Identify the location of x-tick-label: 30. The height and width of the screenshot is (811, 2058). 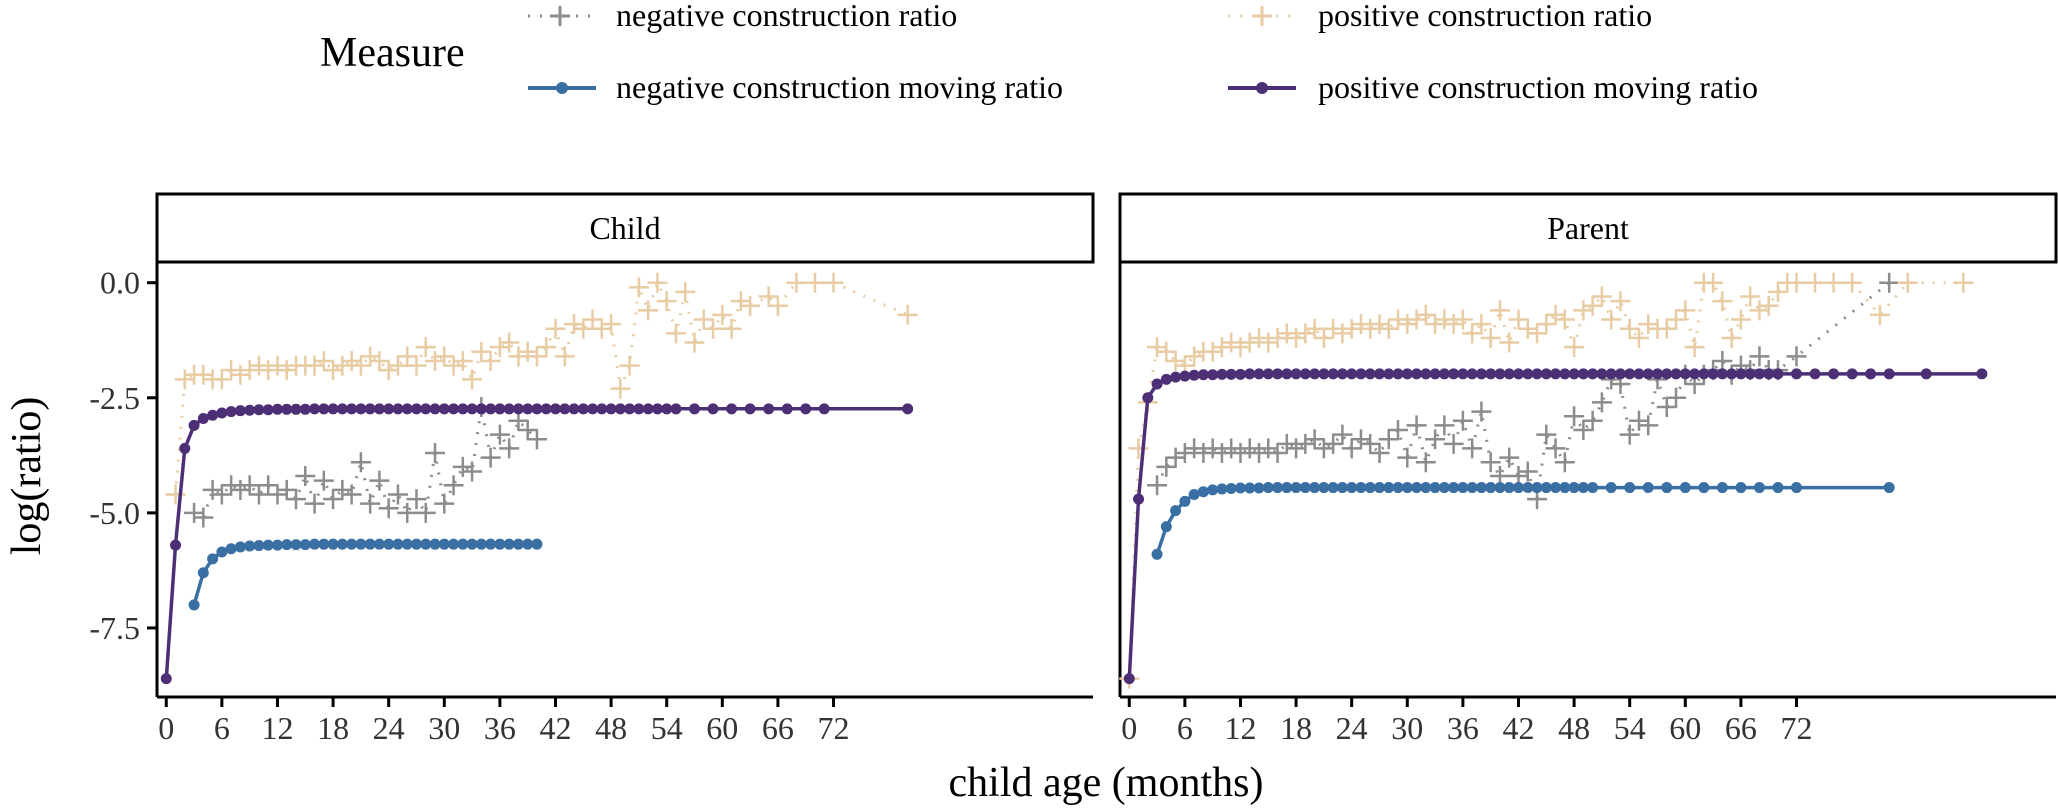
(444, 728).